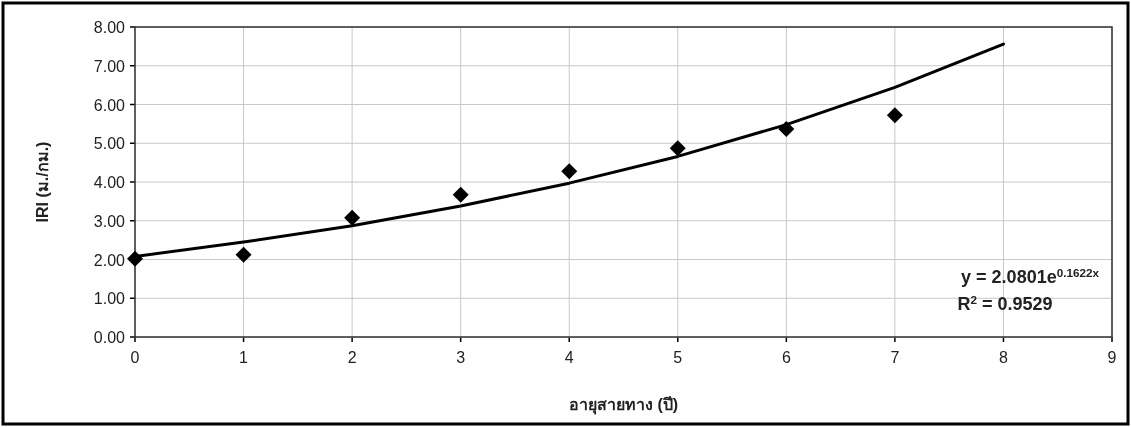 This screenshot has width=1131, height=427. I want to click on x-tick-label: 4, so click(569, 357).